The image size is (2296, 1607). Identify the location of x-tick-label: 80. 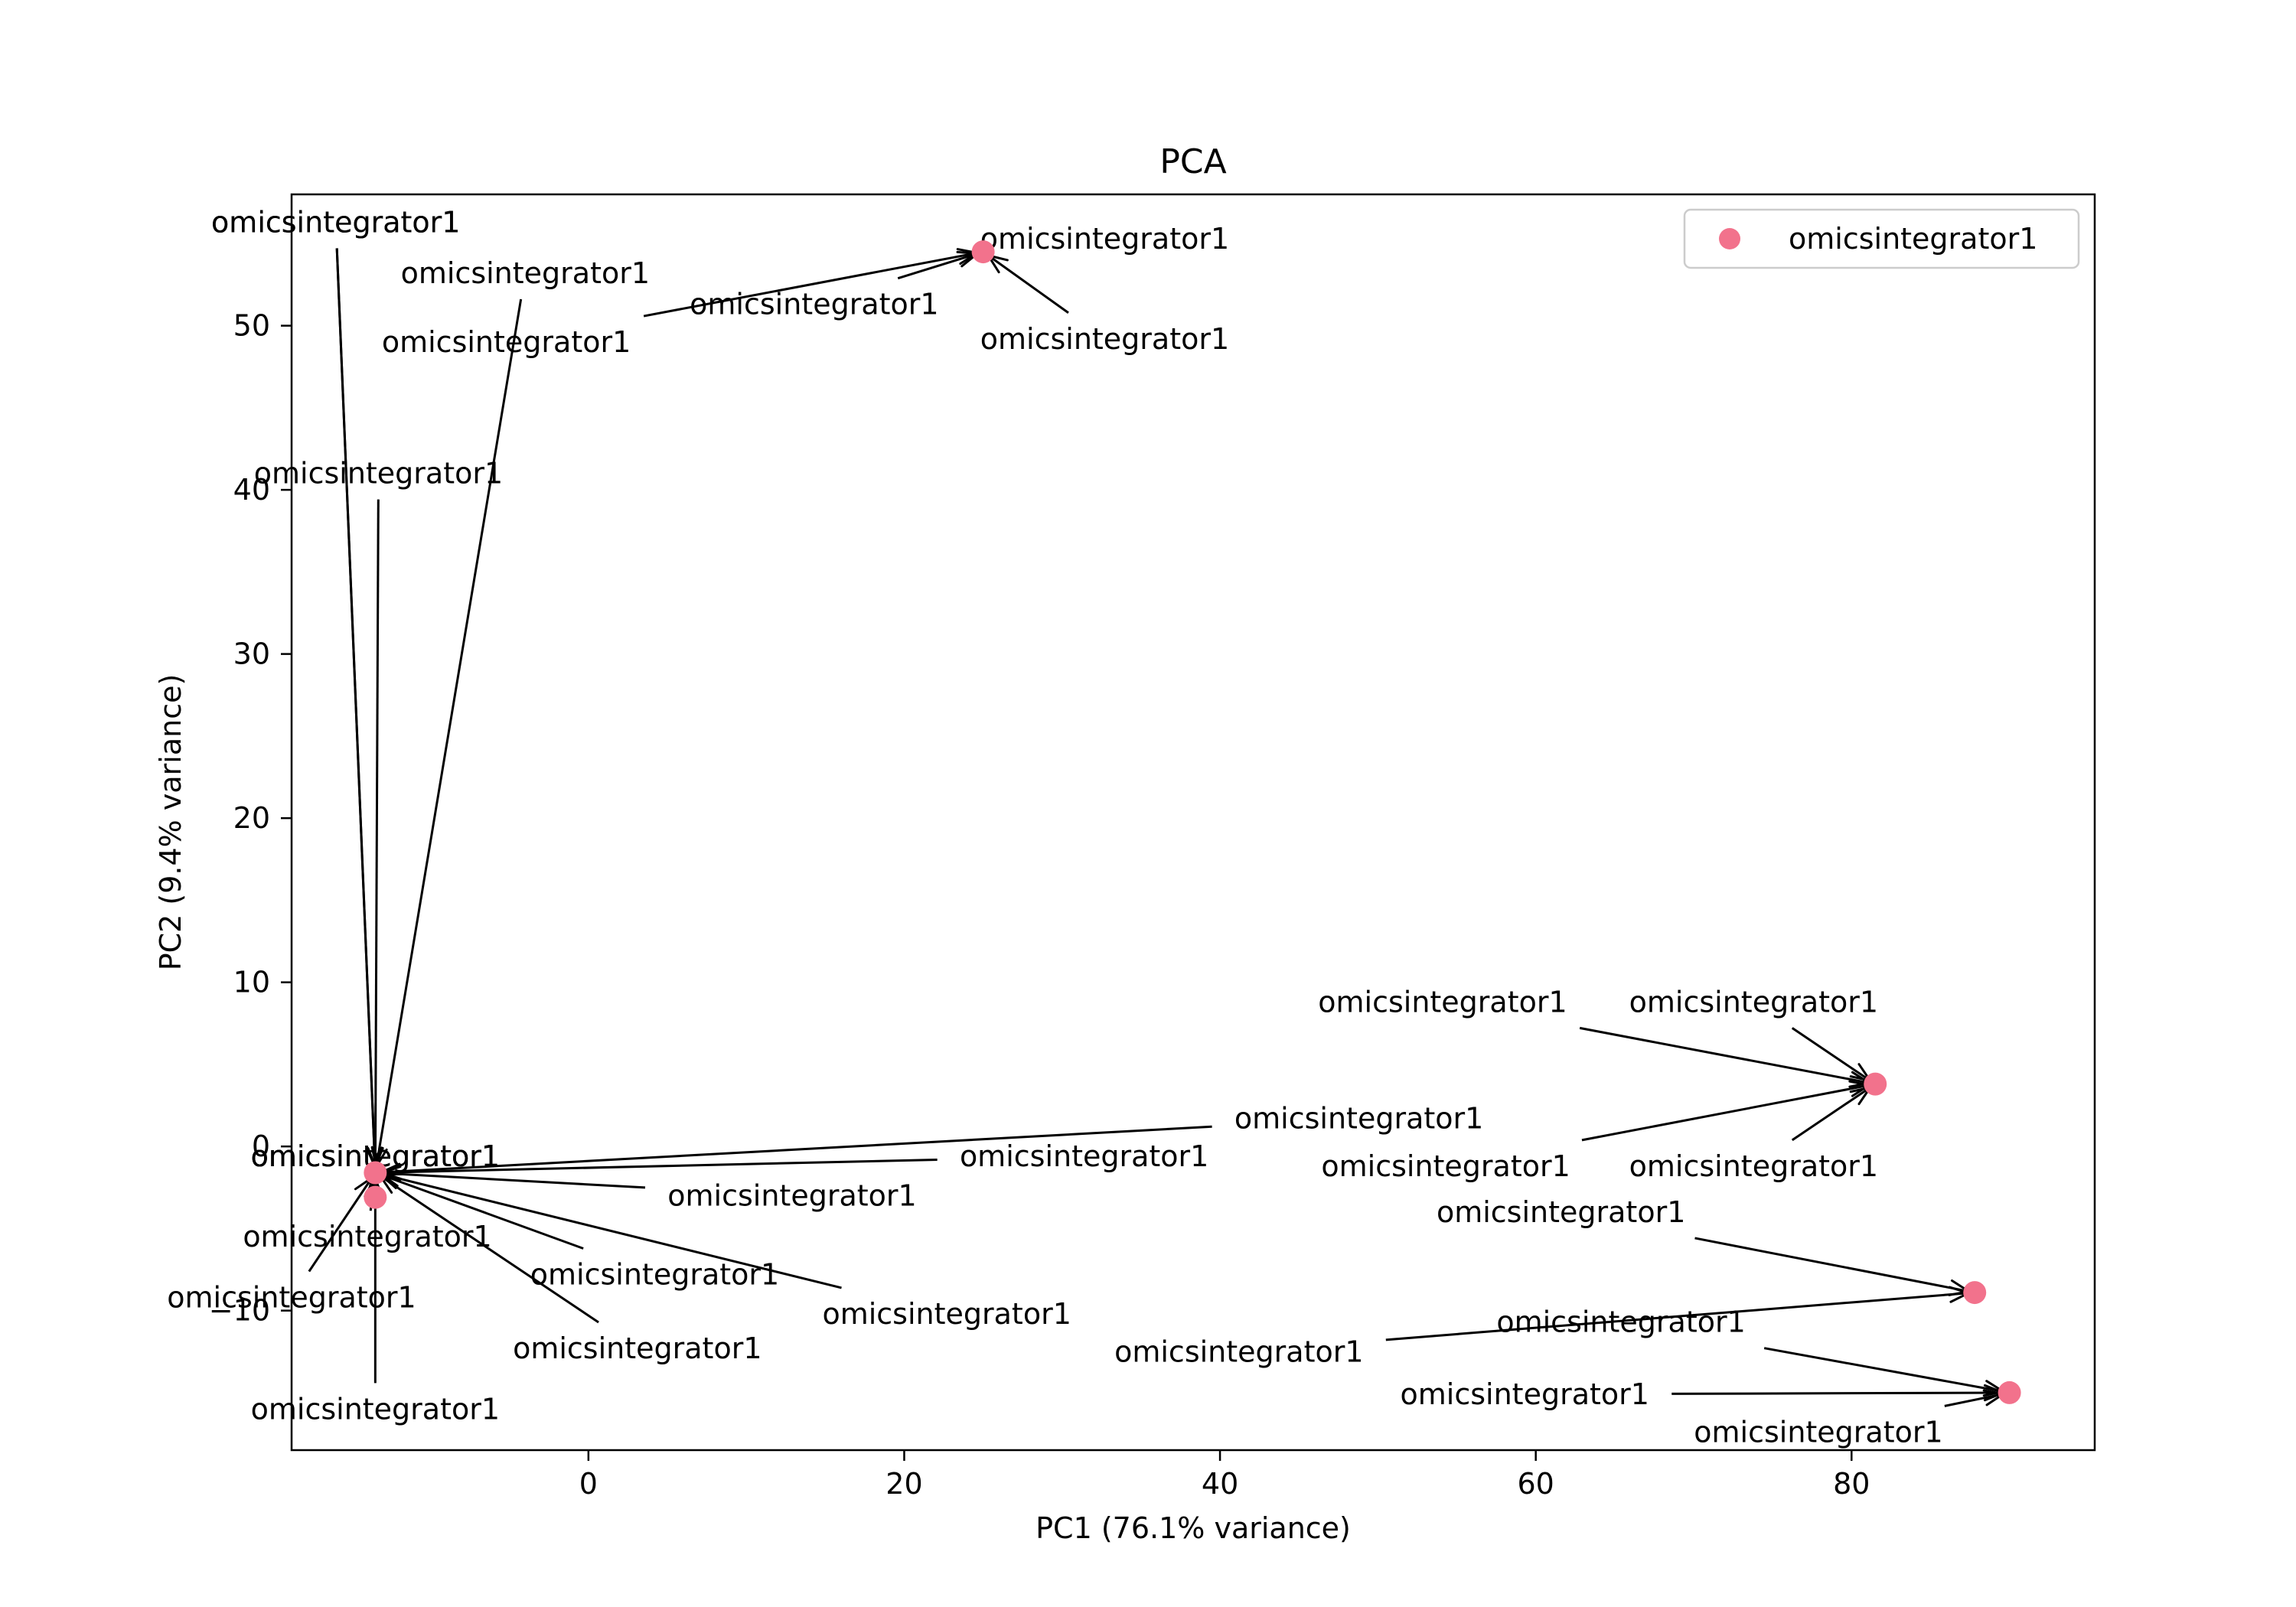
(1851, 1484).